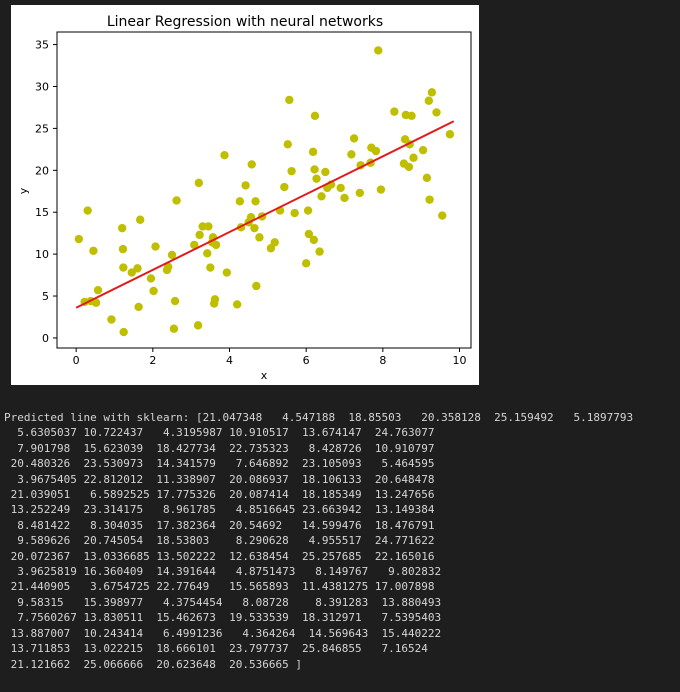  I want to click on x-tick-label: 4, so click(229, 360).